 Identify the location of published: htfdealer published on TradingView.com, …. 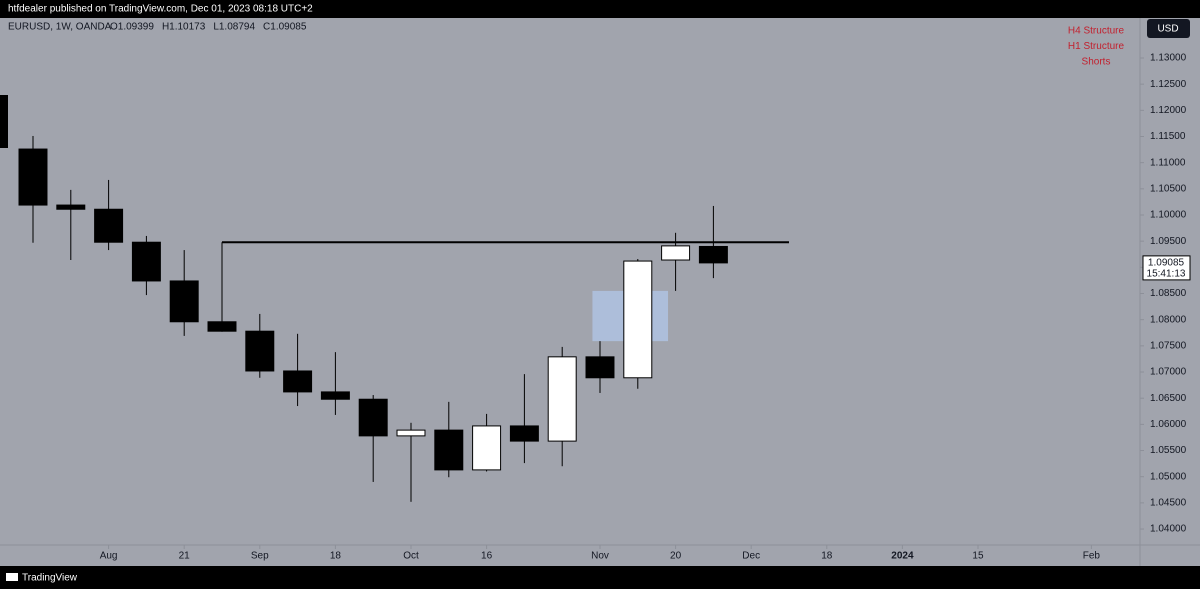
(160, 9).